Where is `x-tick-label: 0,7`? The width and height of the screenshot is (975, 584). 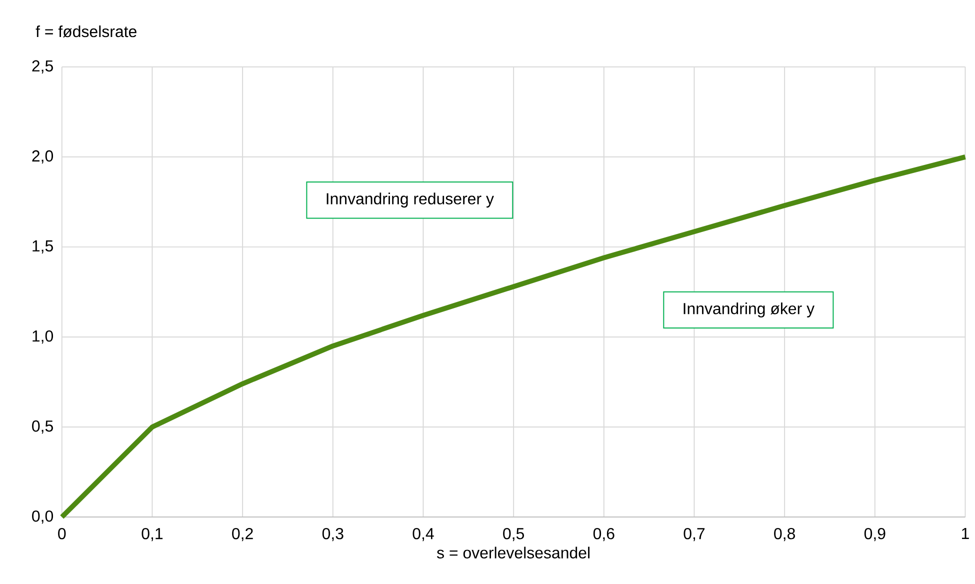 x-tick-label: 0,7 is located at coordinates (694, 535).